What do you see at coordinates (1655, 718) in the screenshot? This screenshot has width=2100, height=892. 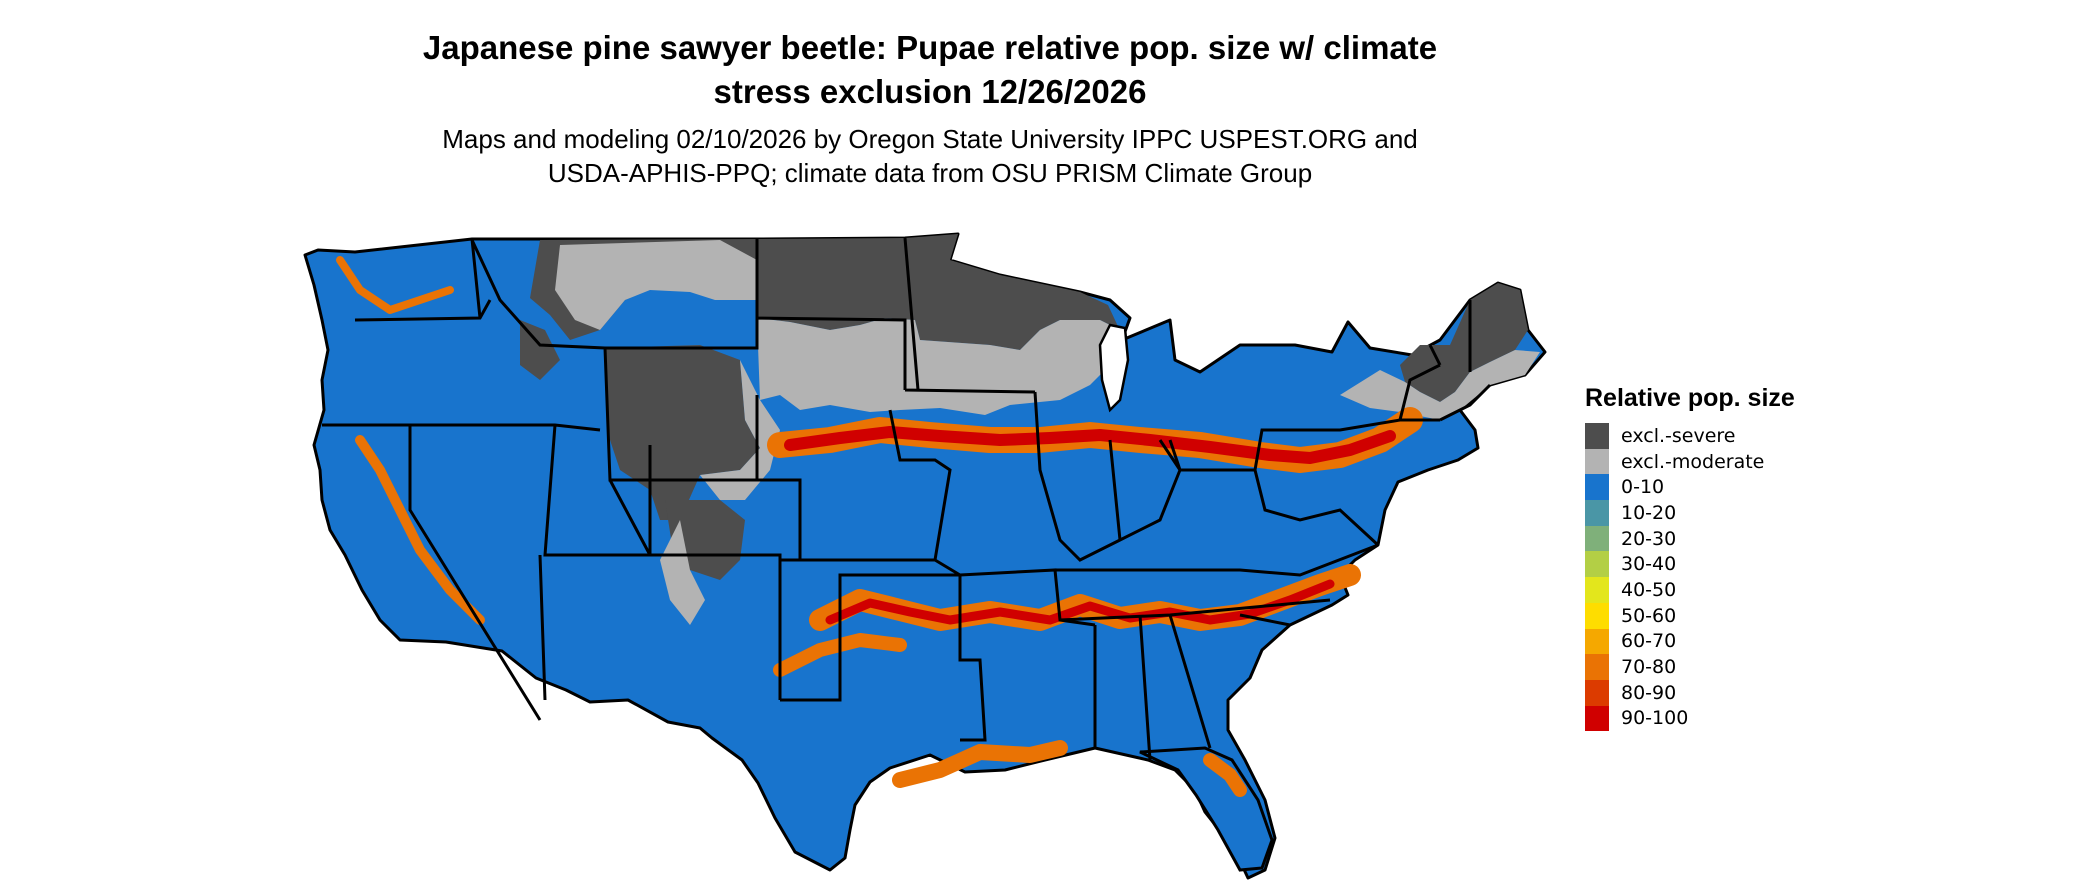 I see `legend-label: 90-100` at bounding box center [1655, 718].